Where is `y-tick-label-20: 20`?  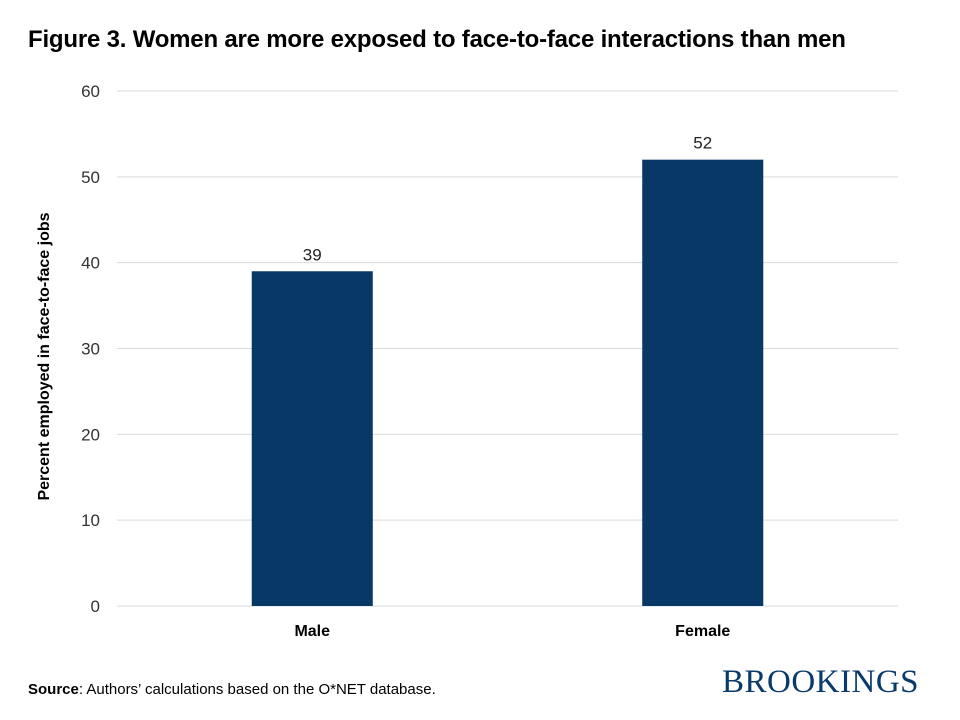
y-tick-label-20: 20 is located at coordinates (90, 434).